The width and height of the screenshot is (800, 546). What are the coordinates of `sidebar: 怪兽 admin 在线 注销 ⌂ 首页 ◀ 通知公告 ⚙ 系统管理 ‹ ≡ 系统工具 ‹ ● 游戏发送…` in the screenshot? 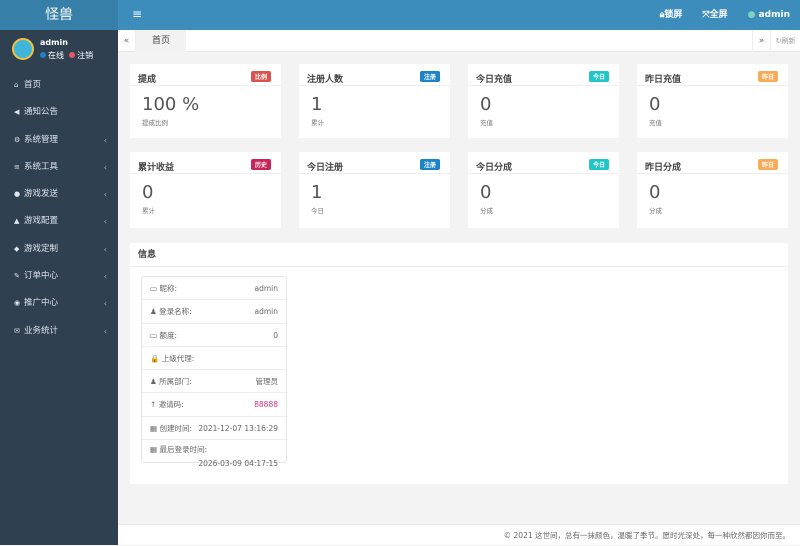 It's located at (59, 272).